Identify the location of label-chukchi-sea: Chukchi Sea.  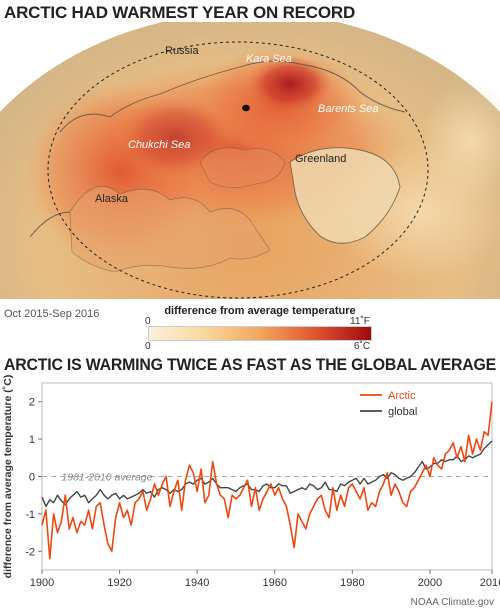
(159, 145).